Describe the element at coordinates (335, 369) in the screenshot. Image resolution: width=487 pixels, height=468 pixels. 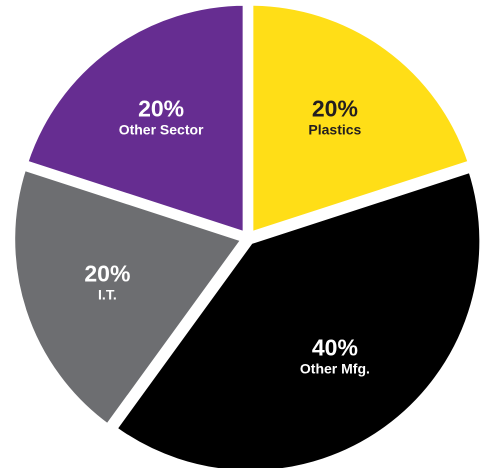
I see `slice-category-label-other-mfg: Other Mfg.` at that location.